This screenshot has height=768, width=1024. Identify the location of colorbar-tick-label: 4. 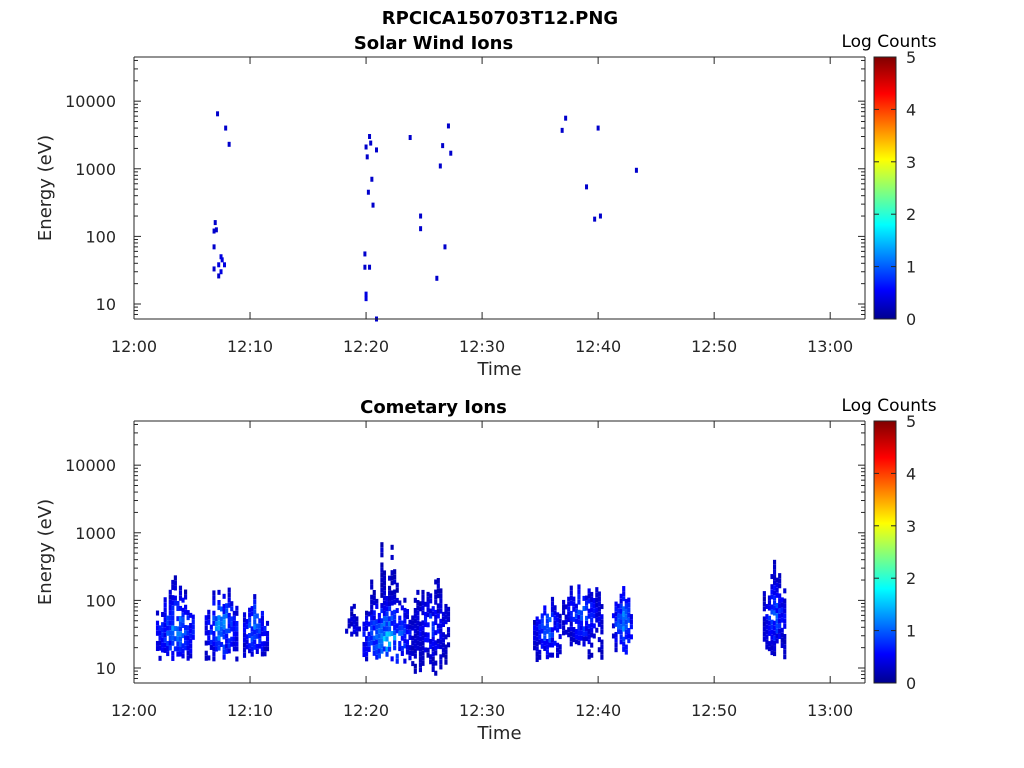
(911, 473).